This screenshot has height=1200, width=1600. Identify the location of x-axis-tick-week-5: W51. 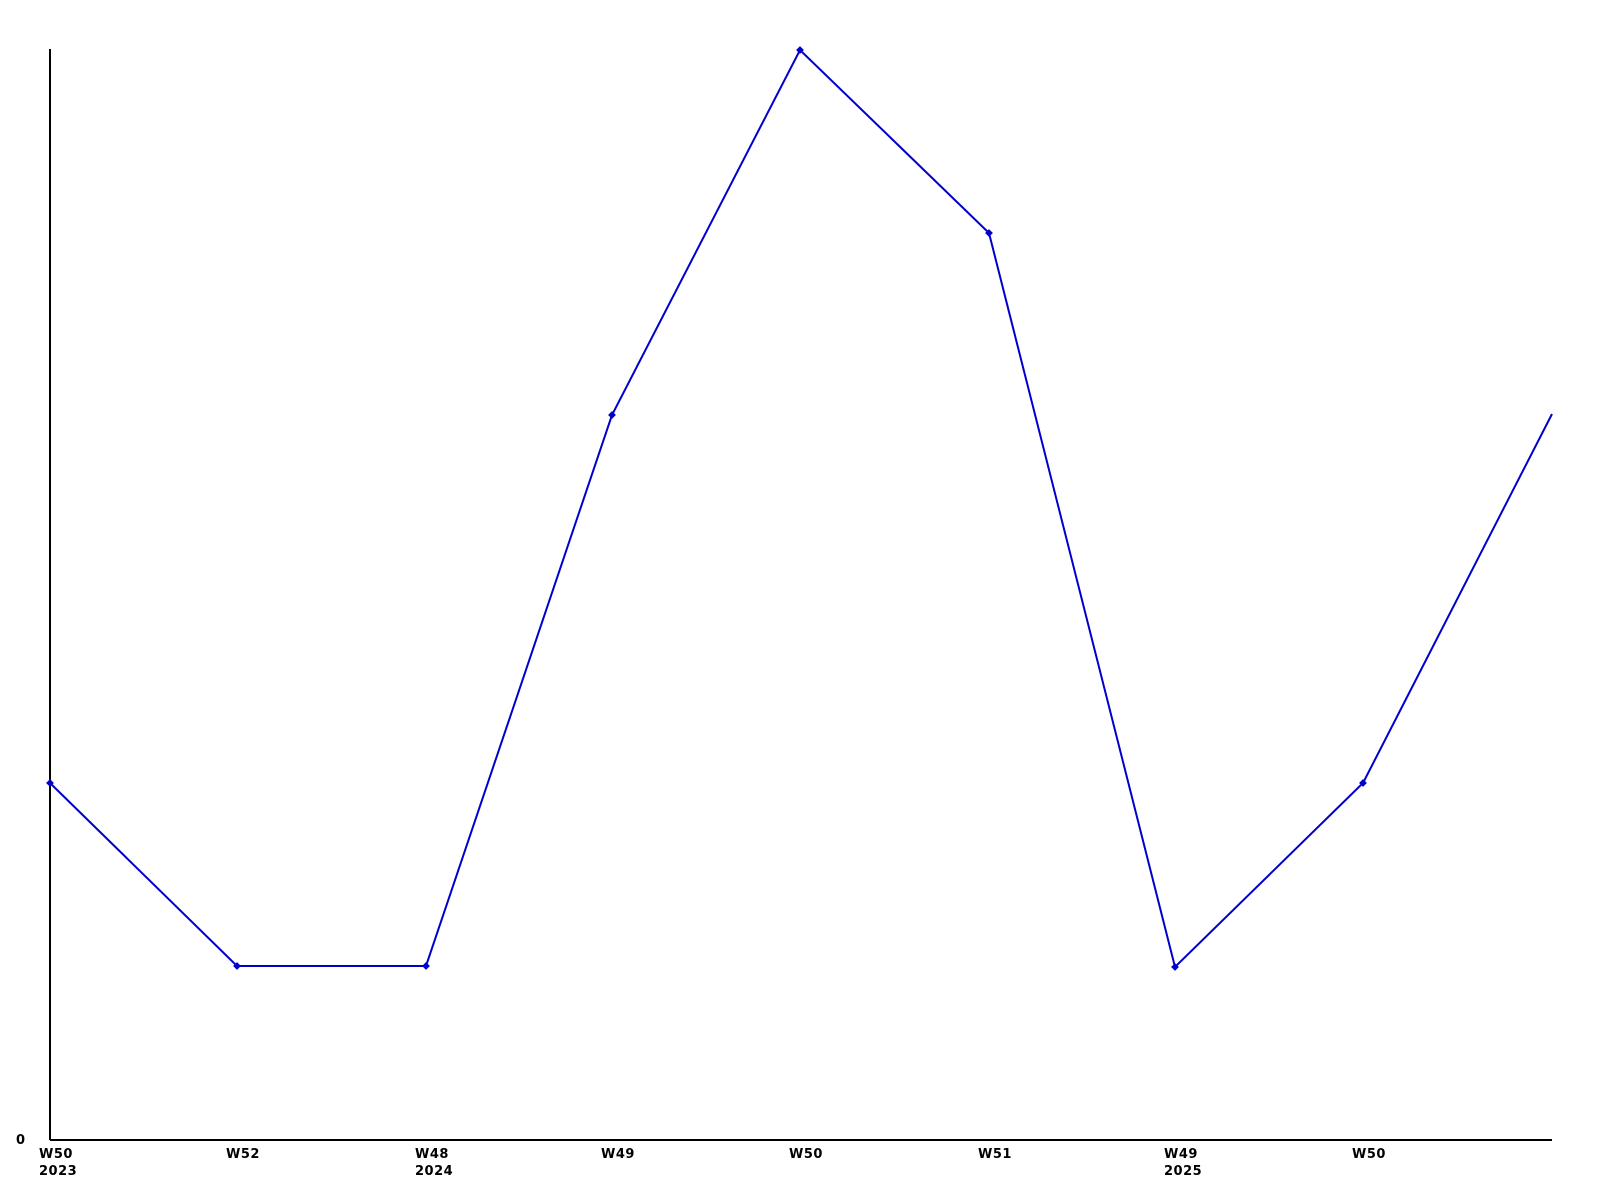
(995, 1154).